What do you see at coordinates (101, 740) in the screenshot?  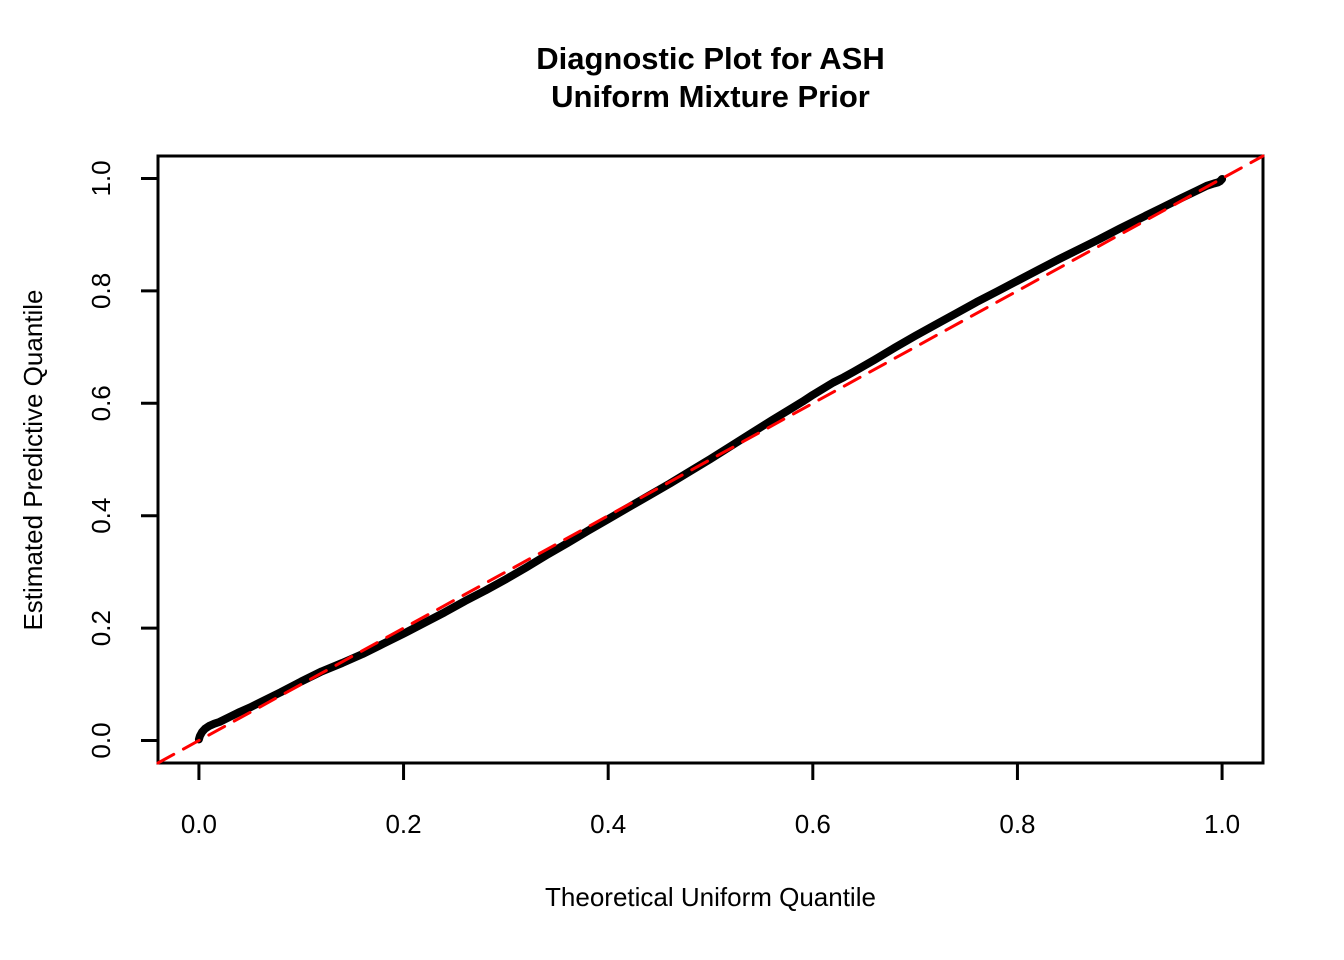 I see `y-tick-label: 0.0` at bounding box center [101, 740].